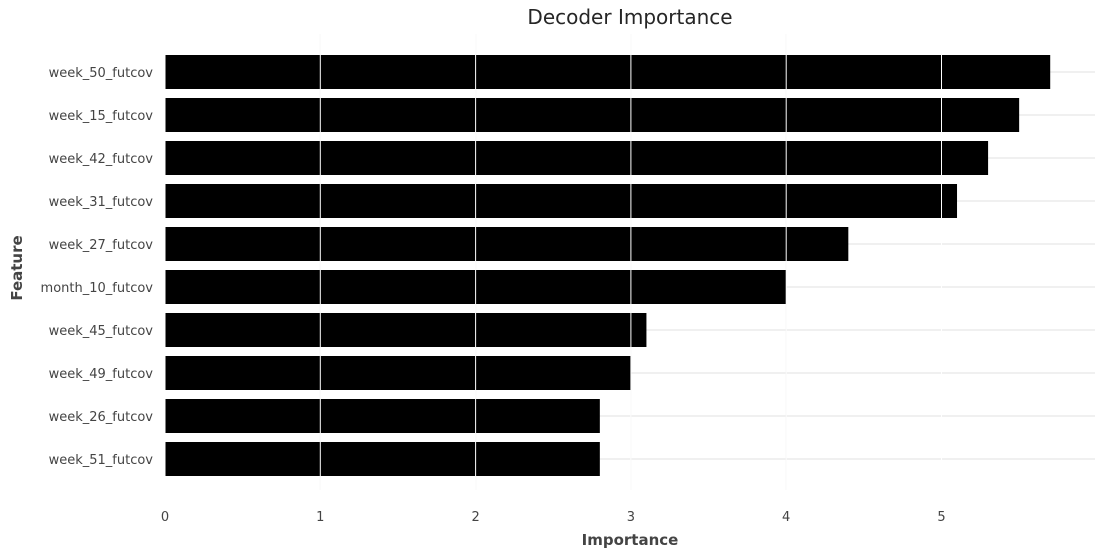  Describe the element at coordinates (631, 517) in the screenshot. I see `x-tick-label: 3` at that location.